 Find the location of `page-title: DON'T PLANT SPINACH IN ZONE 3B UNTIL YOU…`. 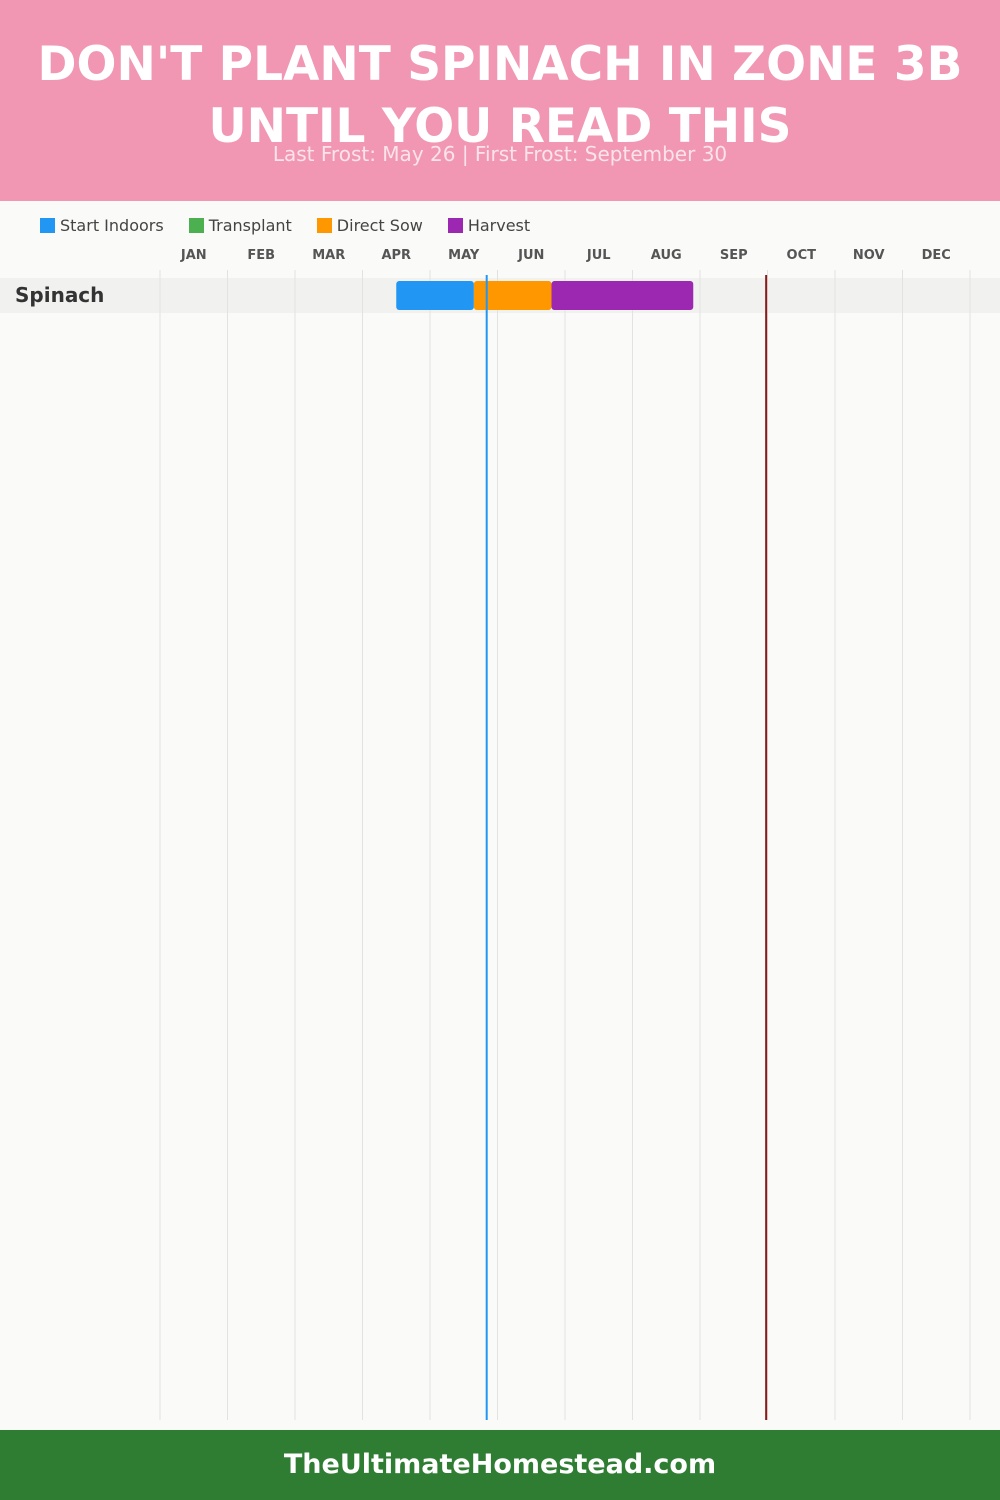

page-title: DON'T PLANT SPINACH IN ZONE 3B UNTIL YOU… is located at coordinates (500, 95).